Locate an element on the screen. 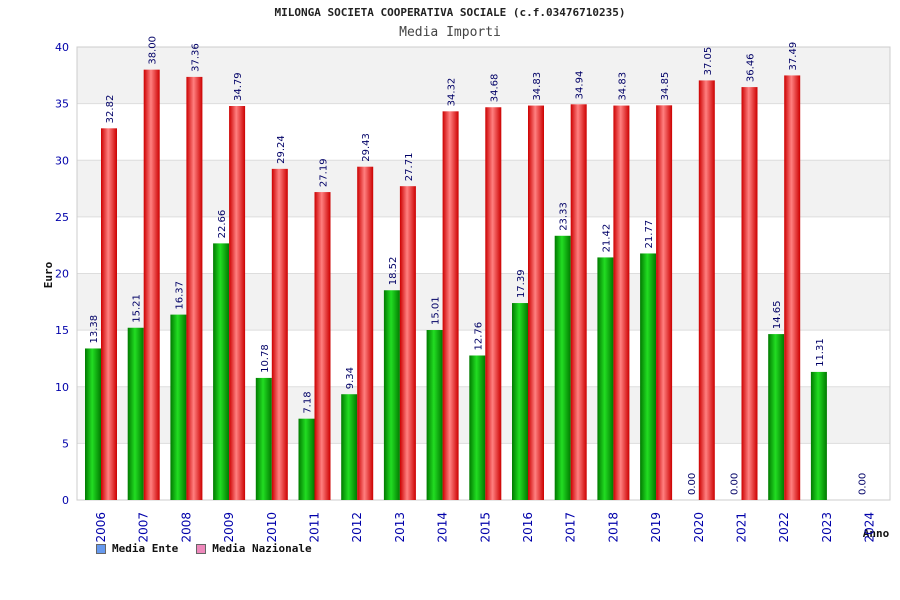  data-label: 12.76 is located at coordinates (478, 336).